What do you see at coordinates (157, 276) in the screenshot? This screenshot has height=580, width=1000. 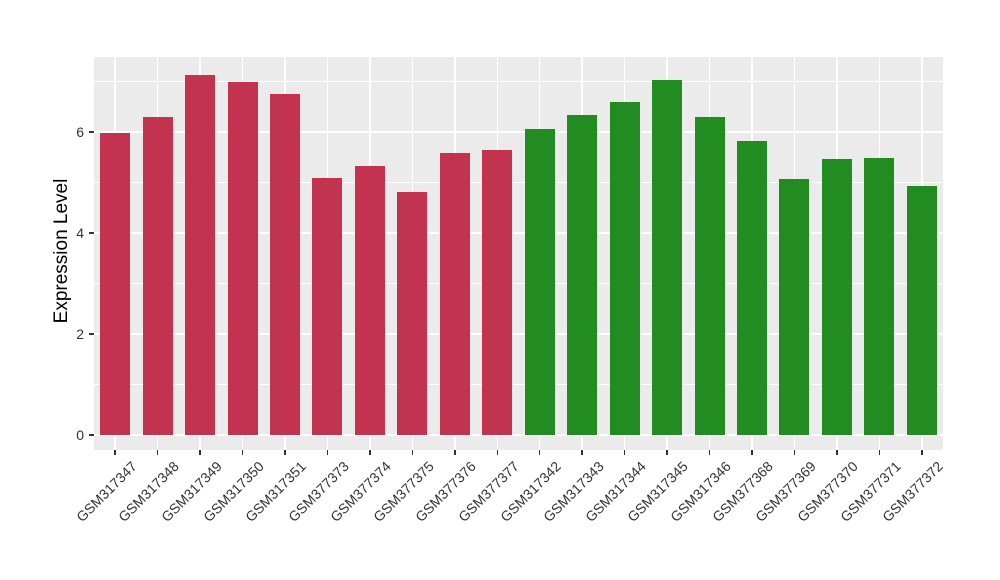 I see `bar-GSM317348` at bounding box center [157, 276].